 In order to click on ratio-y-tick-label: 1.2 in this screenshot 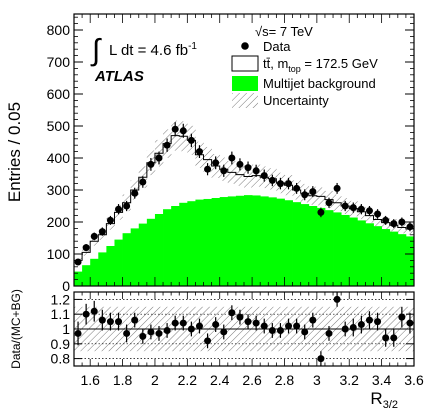, I will do `click(61, 299)`.